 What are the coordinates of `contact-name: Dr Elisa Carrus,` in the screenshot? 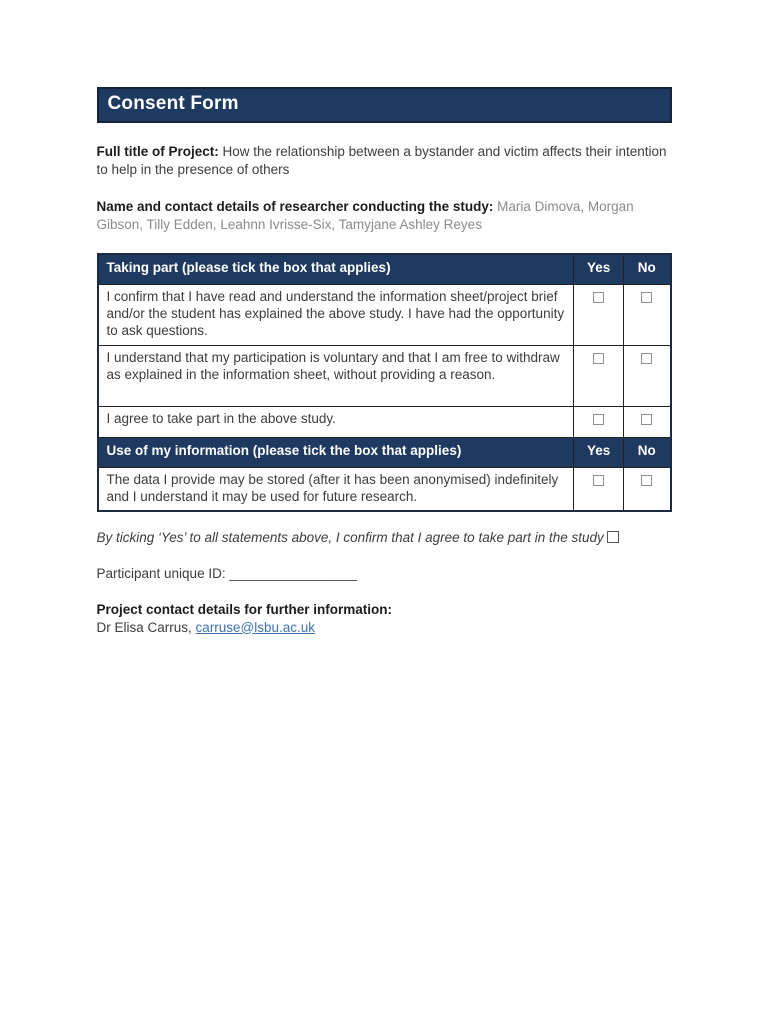 It's located at (144, 627).